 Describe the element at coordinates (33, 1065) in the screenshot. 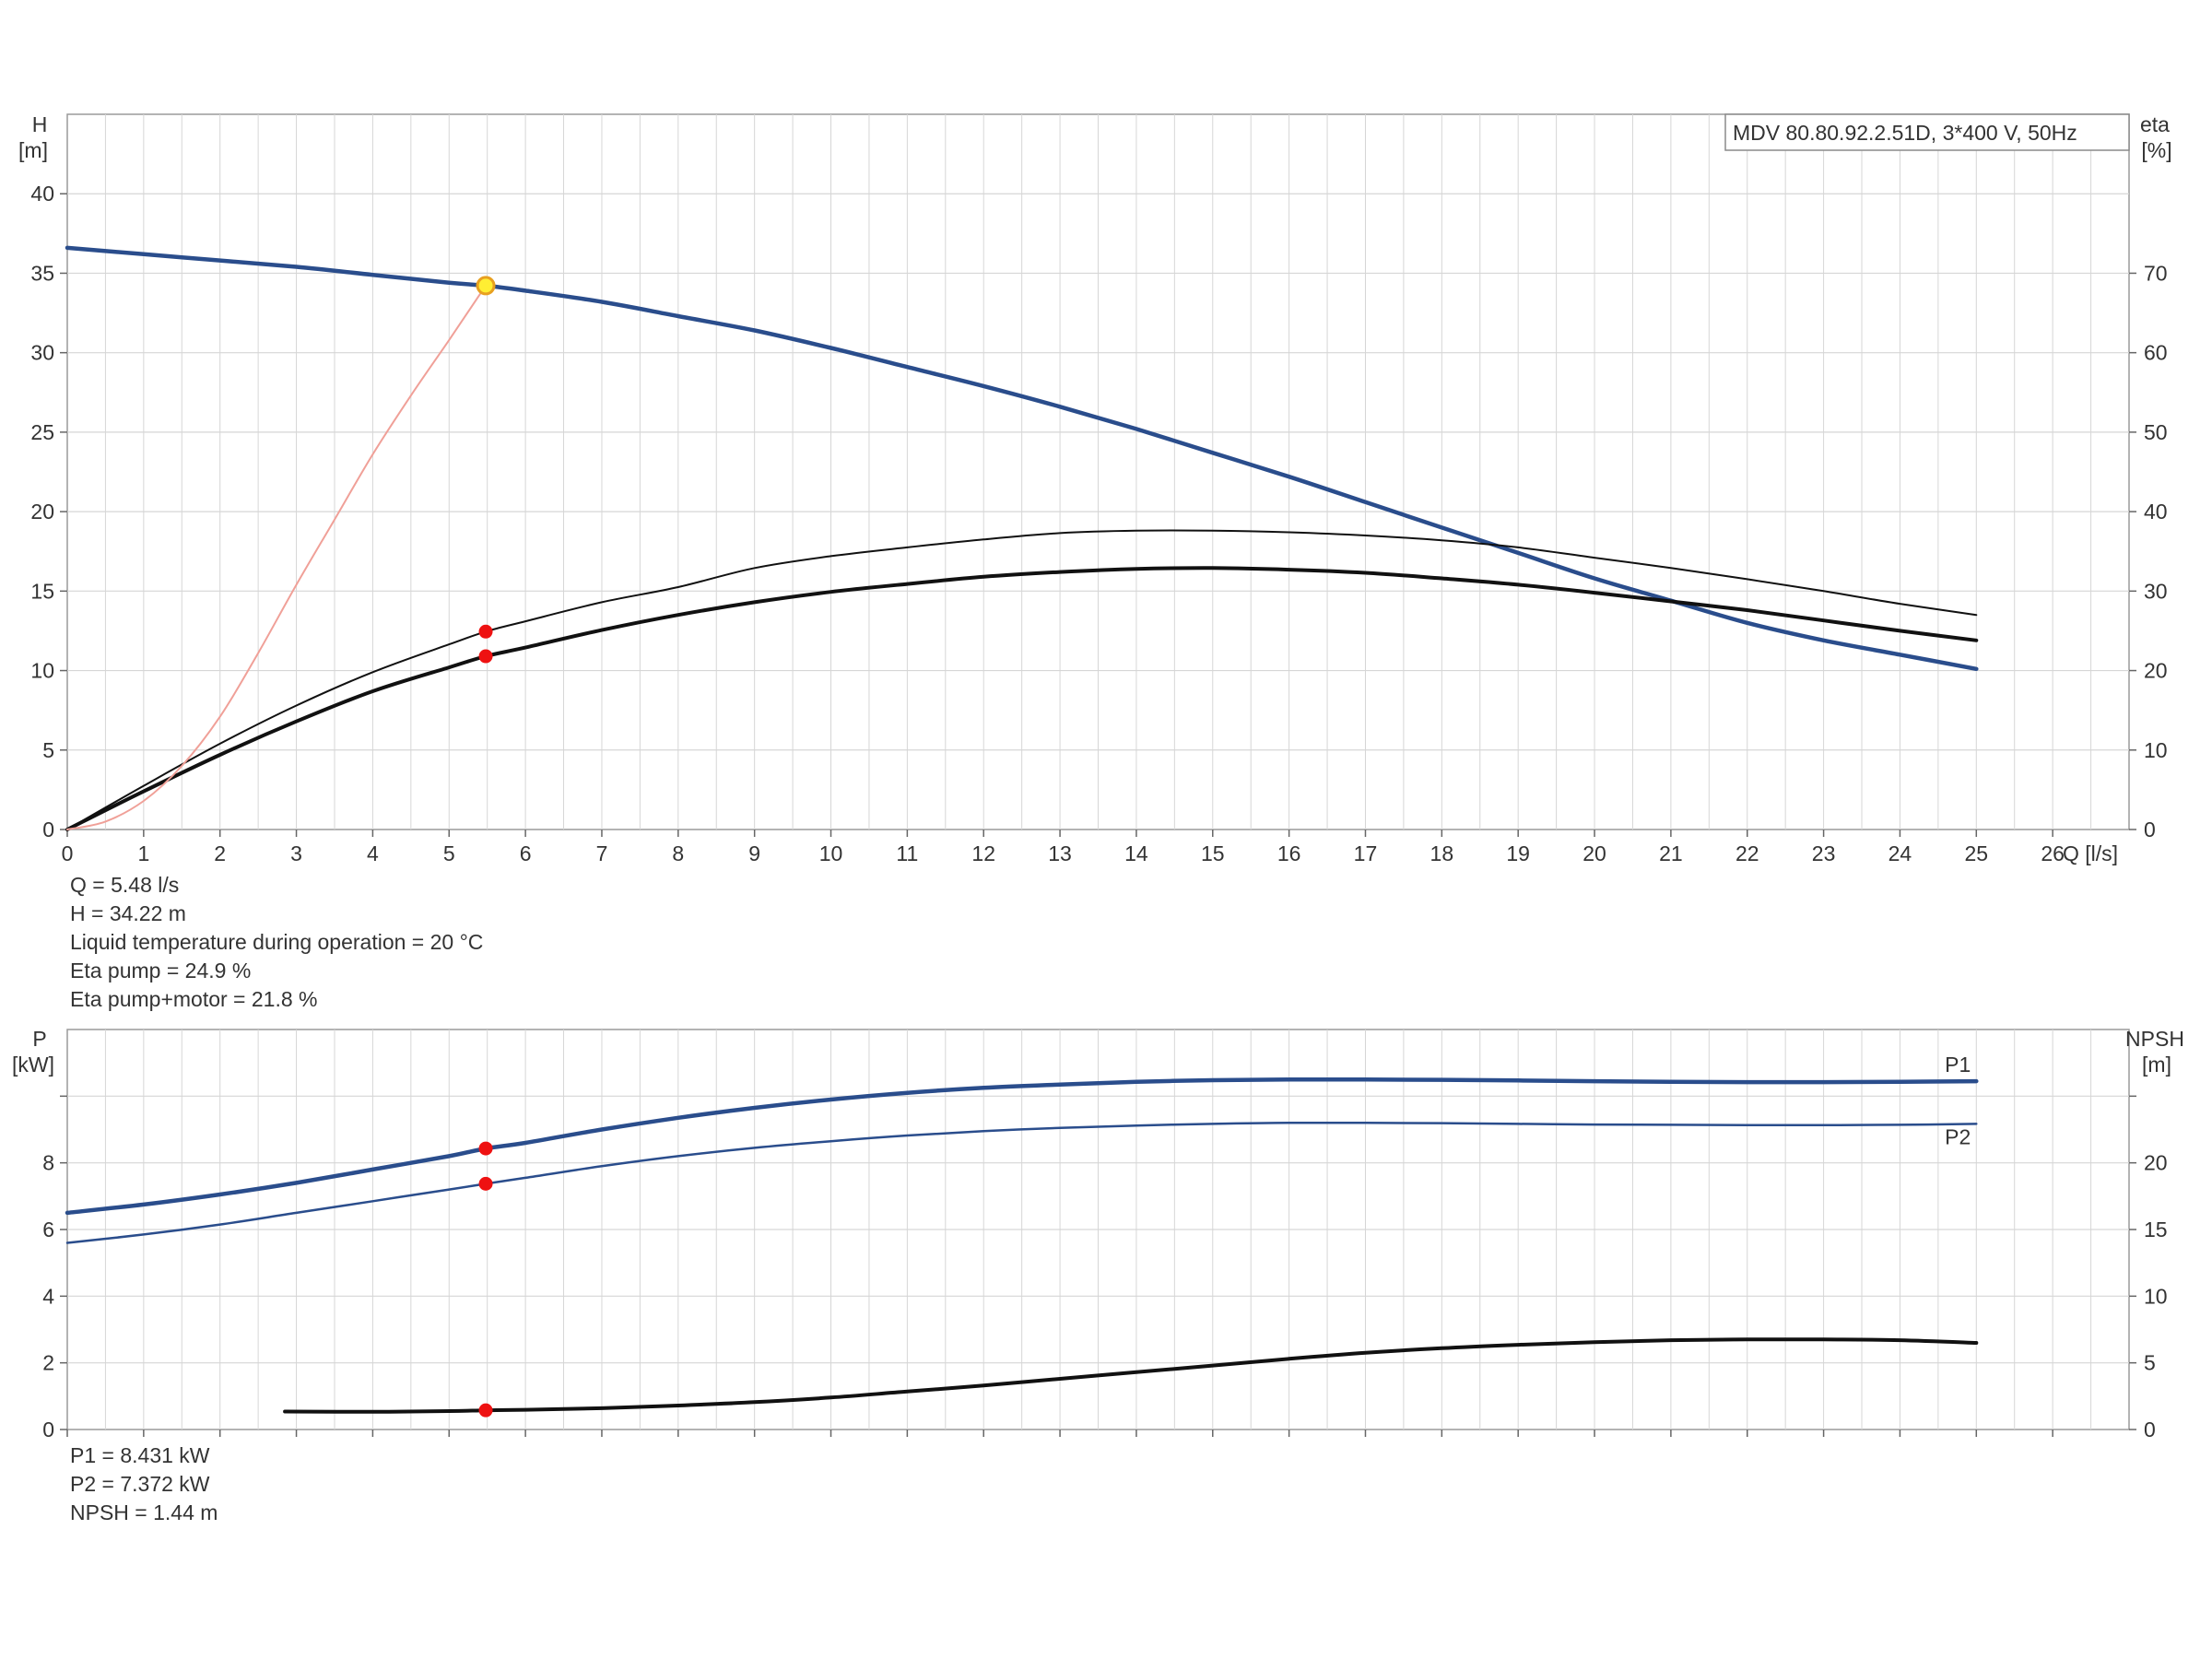

I see `y-left-axis-unit: [kW]` at that location.